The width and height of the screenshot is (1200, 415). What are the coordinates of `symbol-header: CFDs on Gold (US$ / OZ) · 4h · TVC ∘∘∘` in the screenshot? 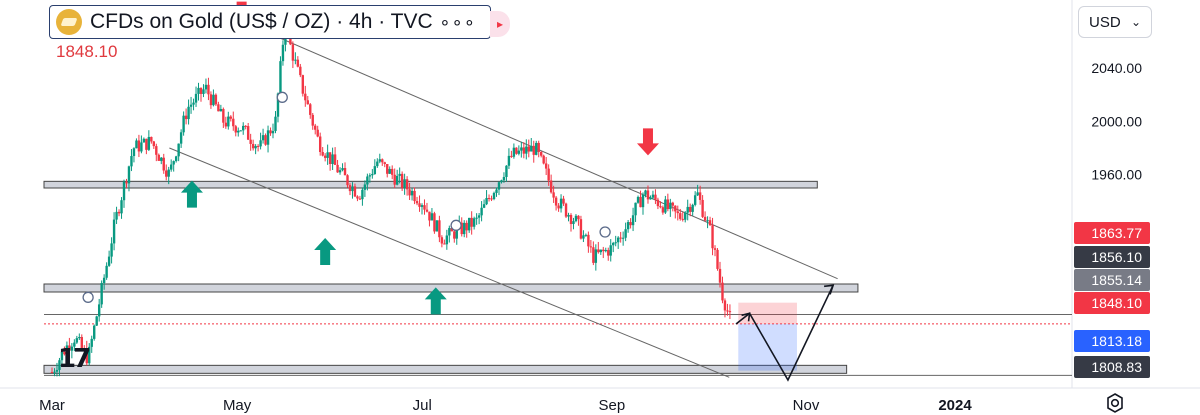 It's located at (270, 22).